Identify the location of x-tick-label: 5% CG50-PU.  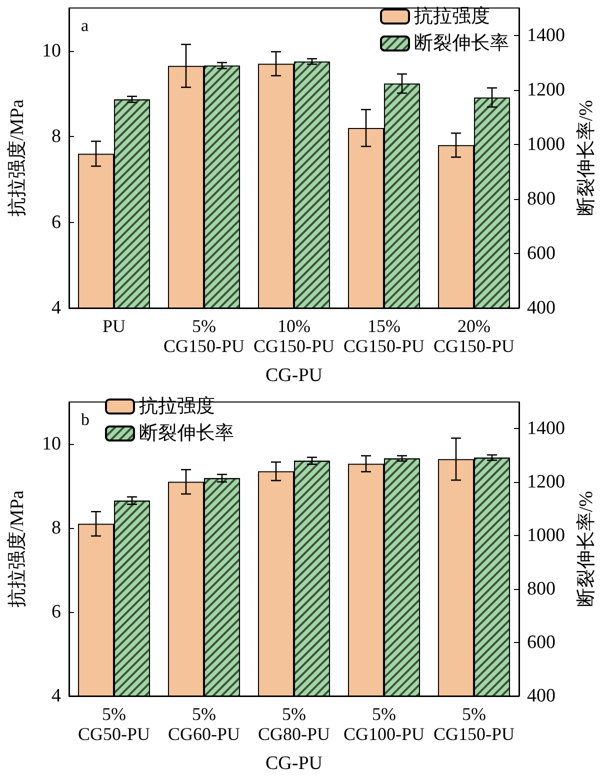
(114, 724).